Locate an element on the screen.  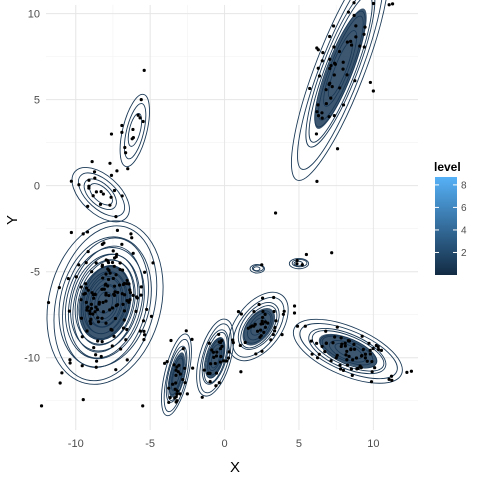
legend-tick-label: 6 is located at coordinates (464, 208).